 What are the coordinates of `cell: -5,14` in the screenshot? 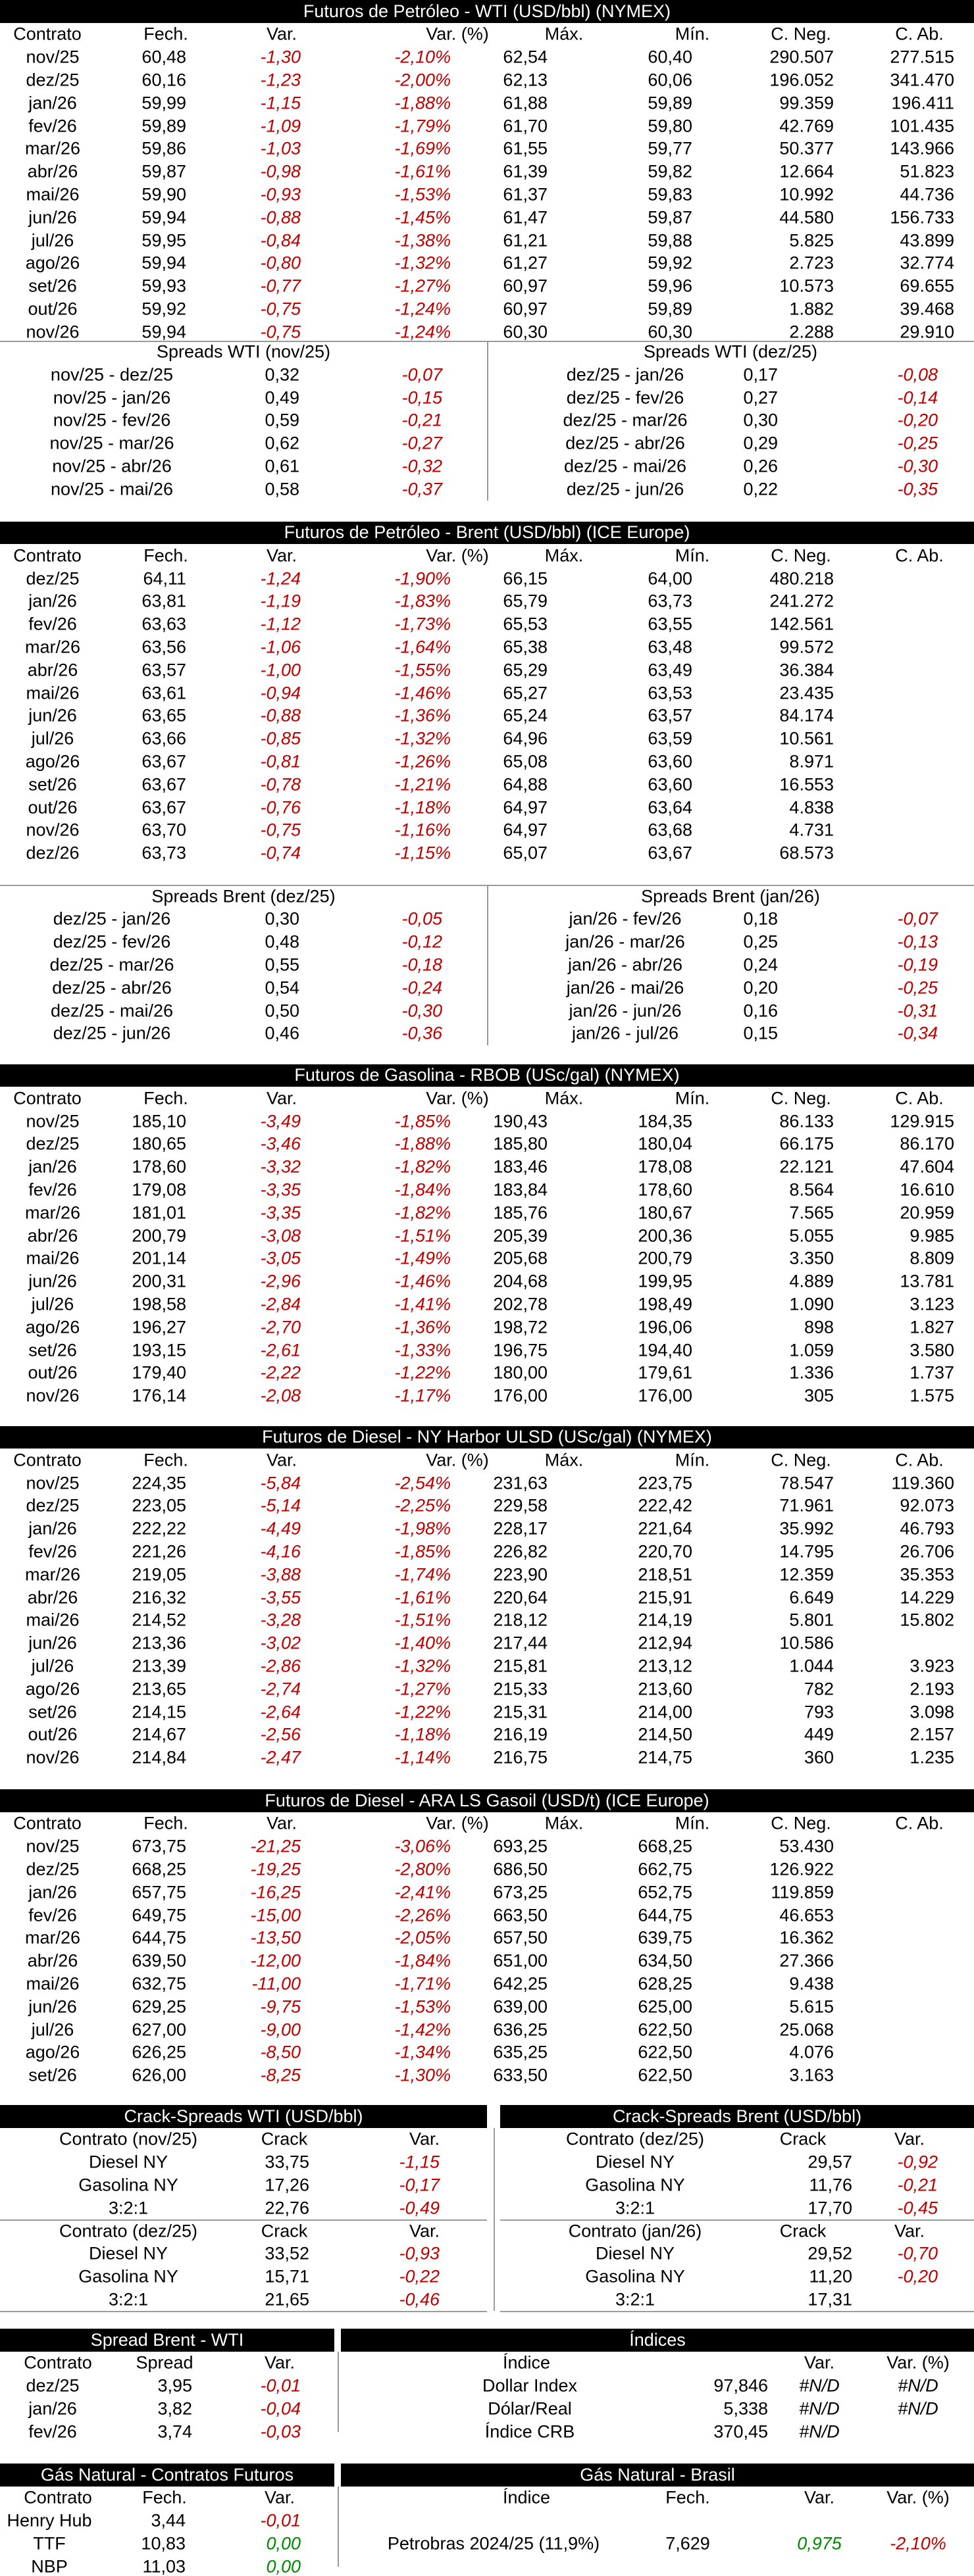 It's located at (281, 1505).